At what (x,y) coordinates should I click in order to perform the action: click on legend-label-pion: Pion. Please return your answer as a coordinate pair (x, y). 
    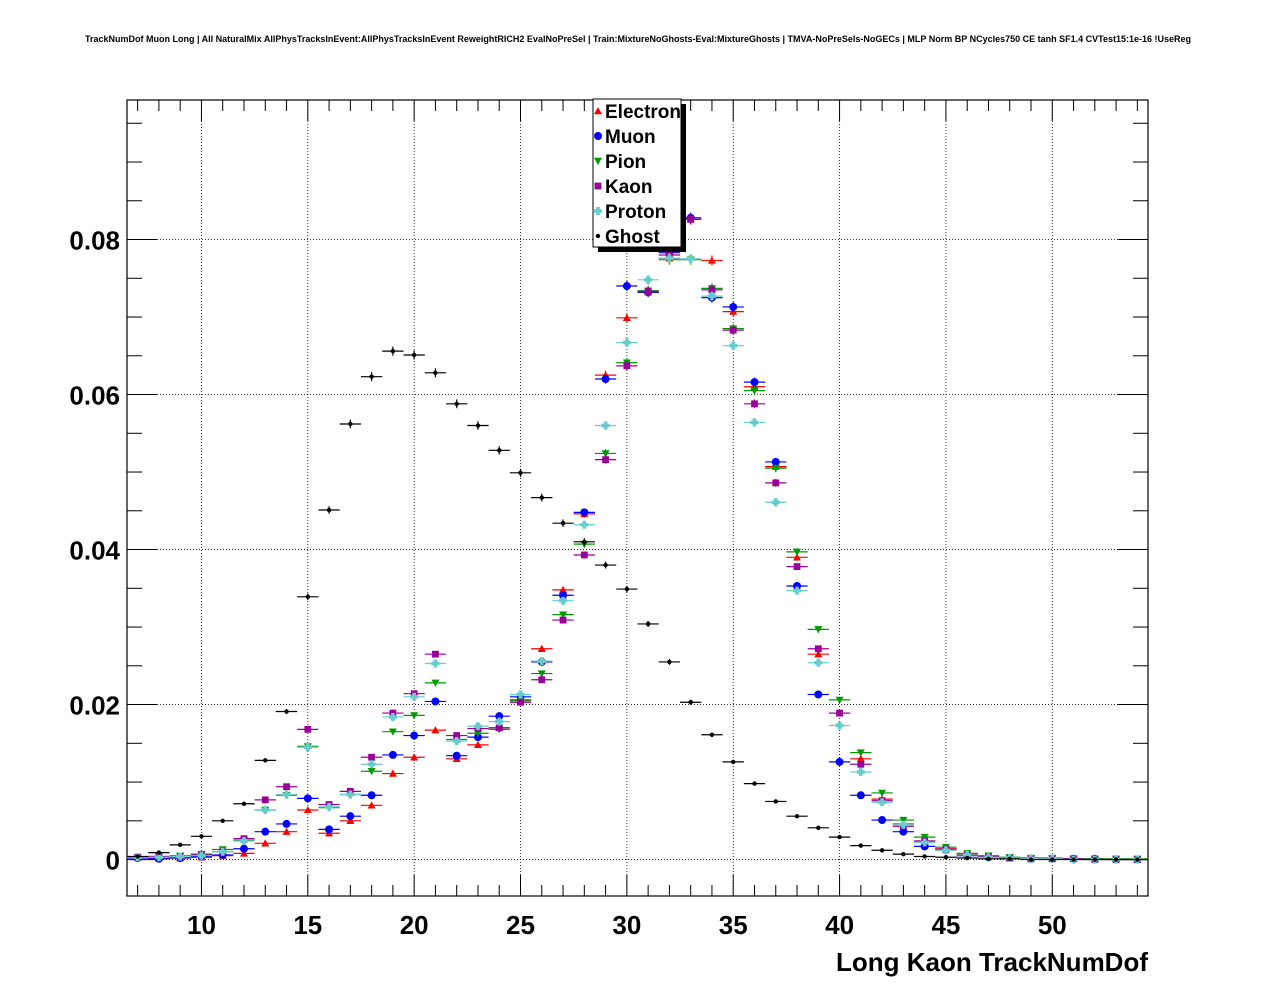
    Looking at the image, I should click on (625, 162).